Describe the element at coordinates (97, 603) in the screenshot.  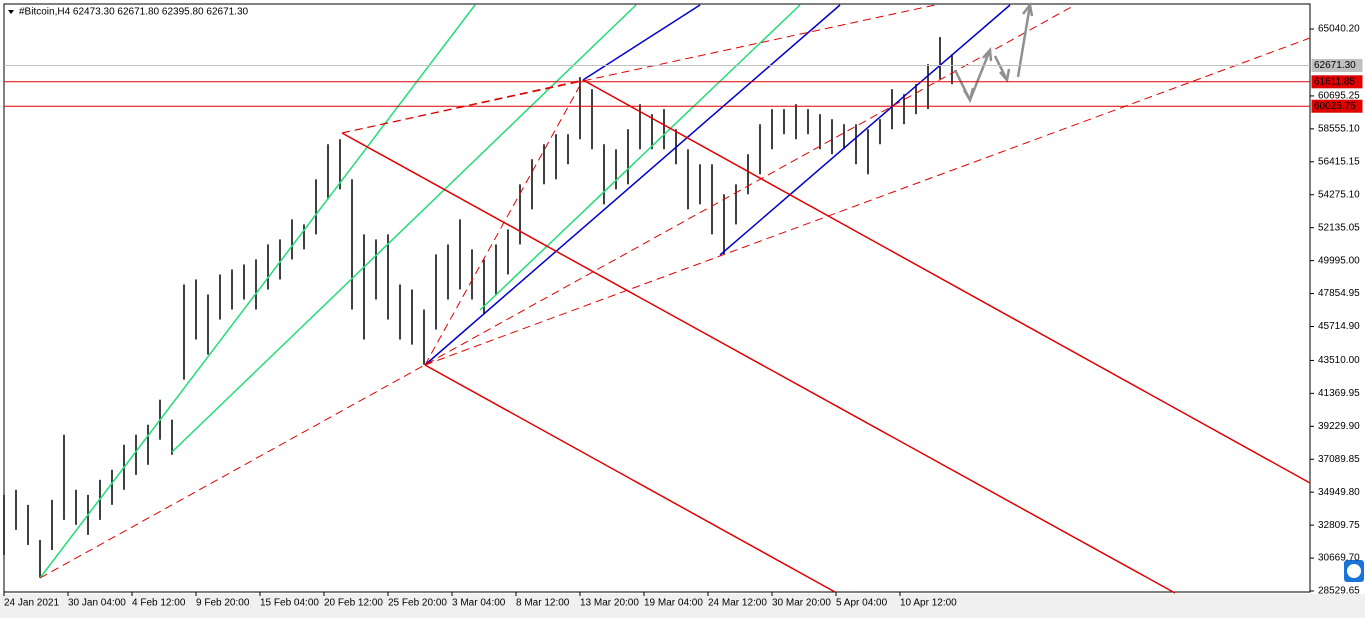
I see `x-tick-label: 30 Jan 04:00` at that location.